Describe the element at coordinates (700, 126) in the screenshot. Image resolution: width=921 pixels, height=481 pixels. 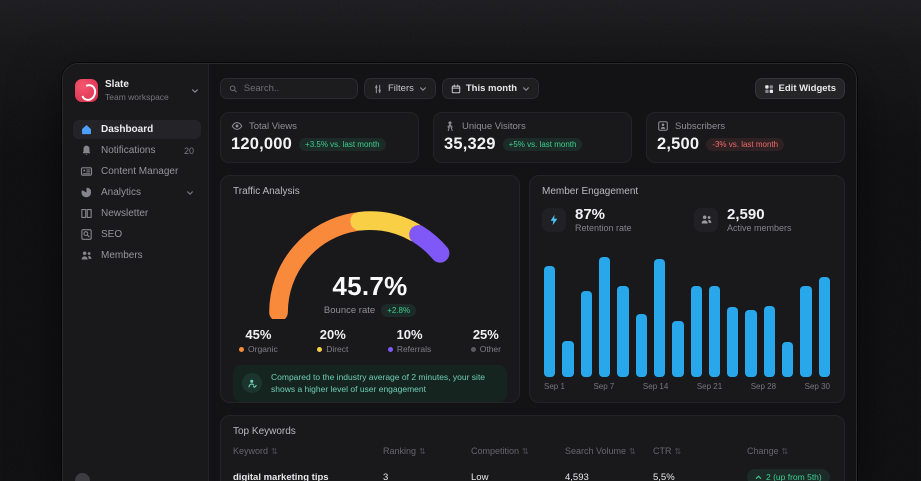
I see `stat-label: Subscribers` at that location.